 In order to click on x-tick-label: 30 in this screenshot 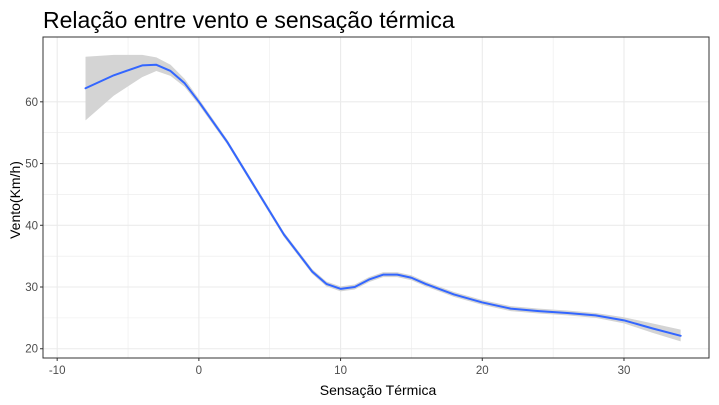, I will do `click(624, 371)`.